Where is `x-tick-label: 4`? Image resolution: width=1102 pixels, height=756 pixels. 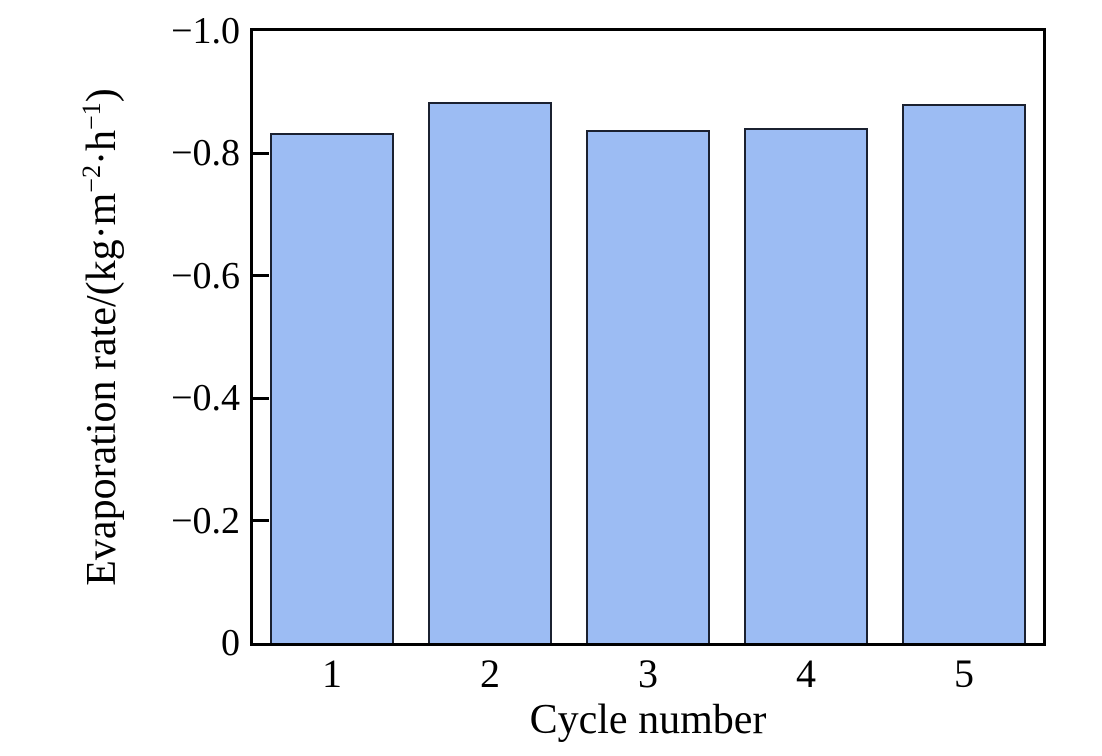 x-tick-label: 4 is located at coordinates (806, 673).